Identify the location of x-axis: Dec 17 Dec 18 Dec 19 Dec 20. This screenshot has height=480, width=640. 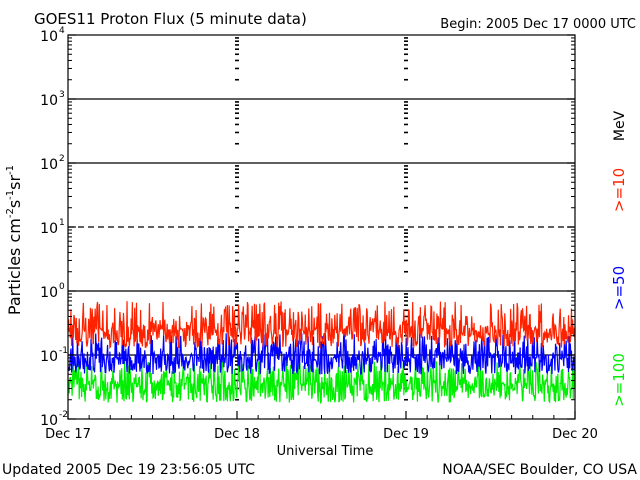
(321, 426).